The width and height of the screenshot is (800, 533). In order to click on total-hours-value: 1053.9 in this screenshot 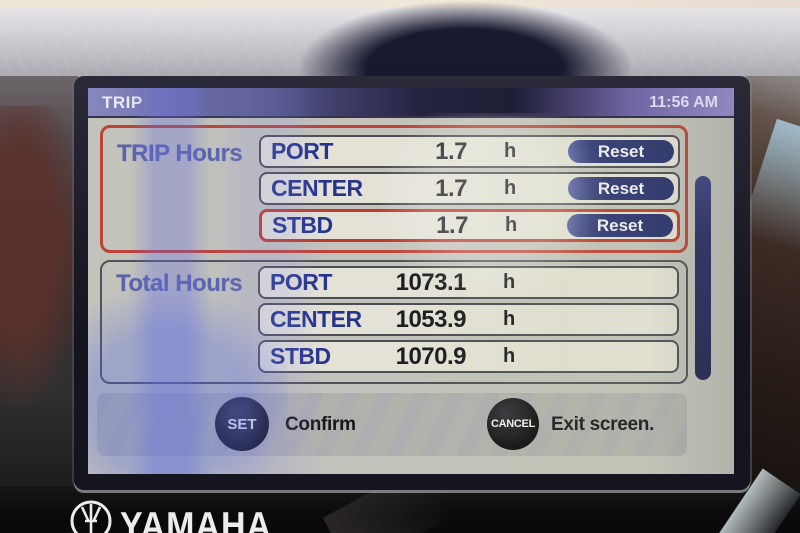, I will do `click(431, 319)`.